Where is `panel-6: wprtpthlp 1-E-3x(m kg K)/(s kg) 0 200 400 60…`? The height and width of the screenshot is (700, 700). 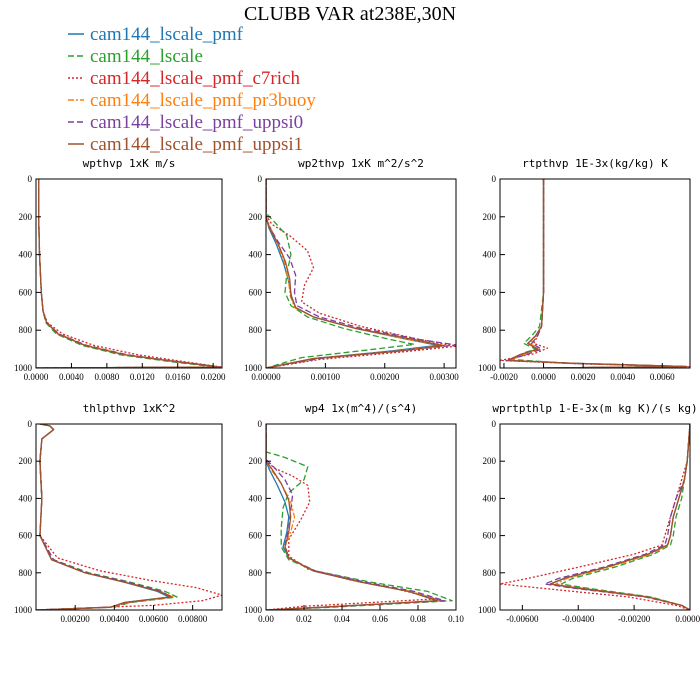
panel-6: wprtpthlp 1-E-3x(m kg K)/(s kg) 0 200 400 60… is located at coordinates (589, 513).